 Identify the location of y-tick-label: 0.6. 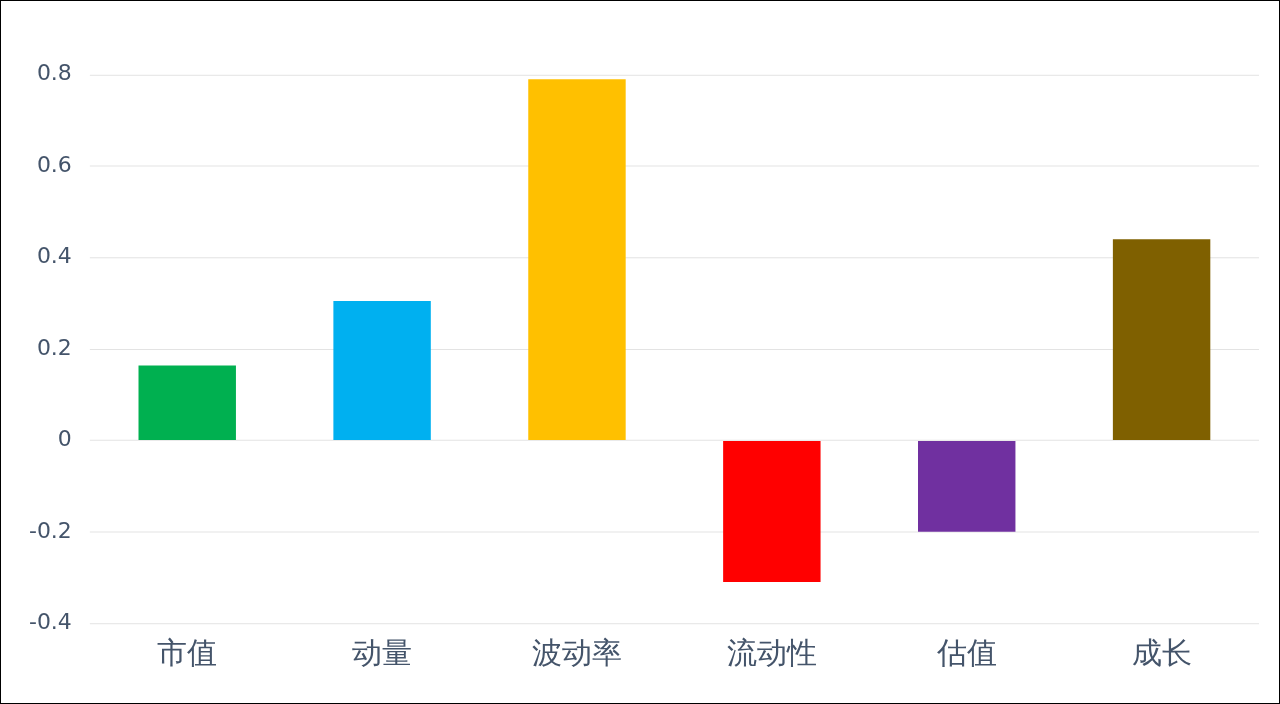
(54, 164).